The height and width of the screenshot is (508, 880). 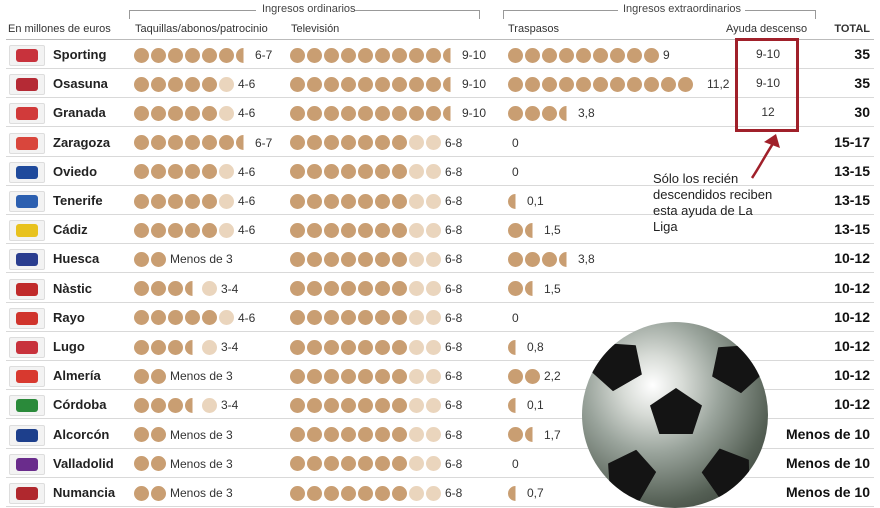 What do you see at coordinates (515, 142) in the screenshot?
I see `traspasos-value: 0` at bounding box center [515, 142].